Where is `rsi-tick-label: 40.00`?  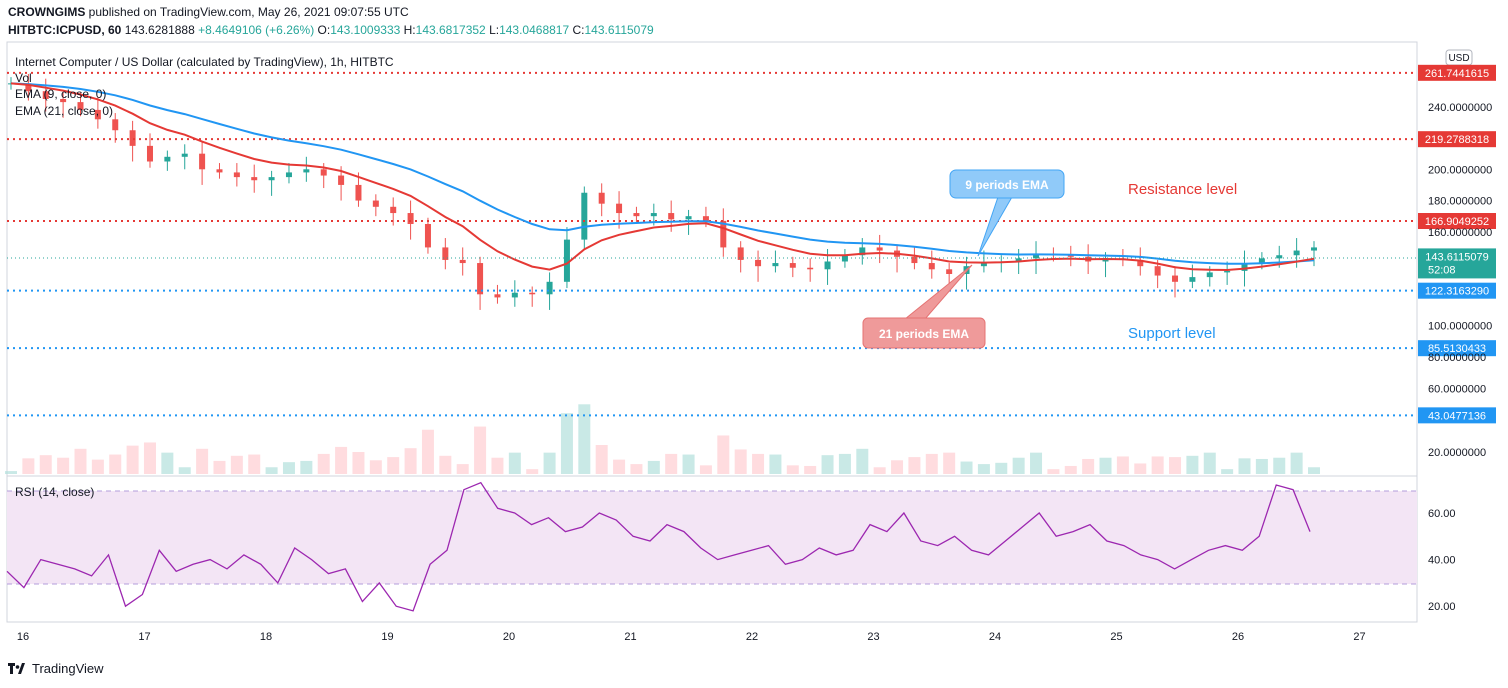
rsi-tick-label: 40.00 is located at coordinates (1442, 561).